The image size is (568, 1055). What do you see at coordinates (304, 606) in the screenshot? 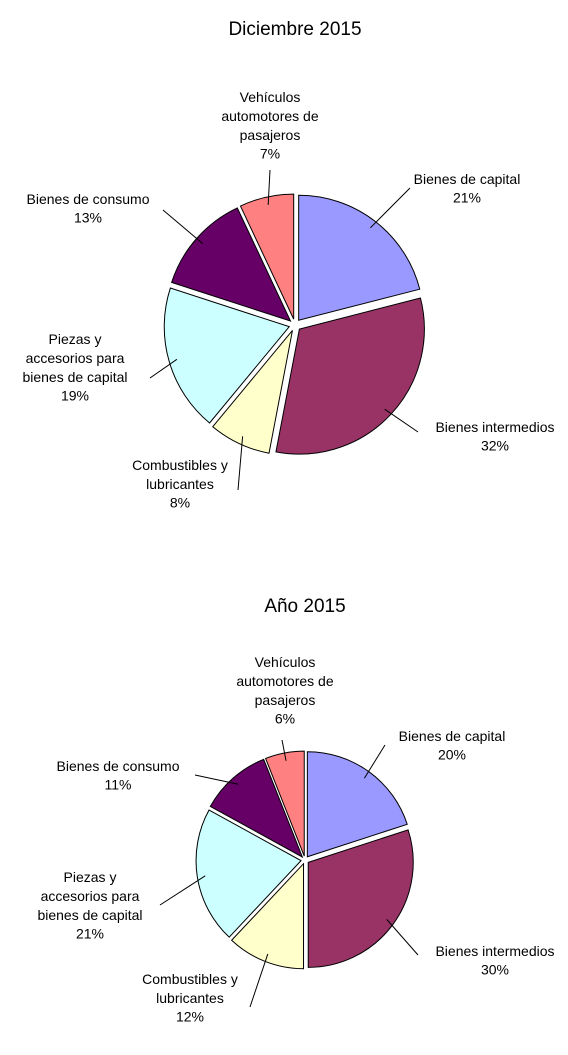
I see `chart-title: Año 2015` at bounding box center [304, 606].